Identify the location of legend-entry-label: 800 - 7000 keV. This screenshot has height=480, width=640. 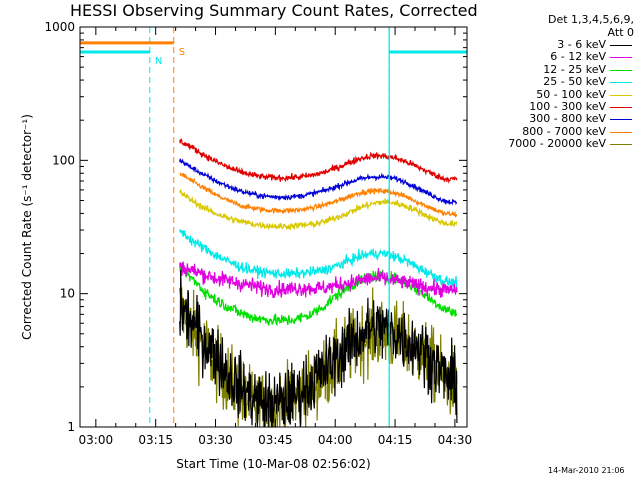
(564, 131).